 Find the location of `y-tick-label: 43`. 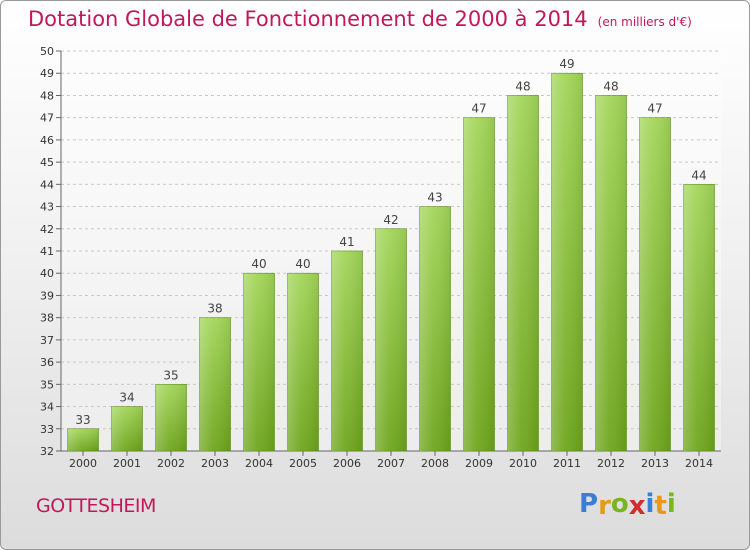

y-tick-label: 43 is located at coordinates (47, 207).